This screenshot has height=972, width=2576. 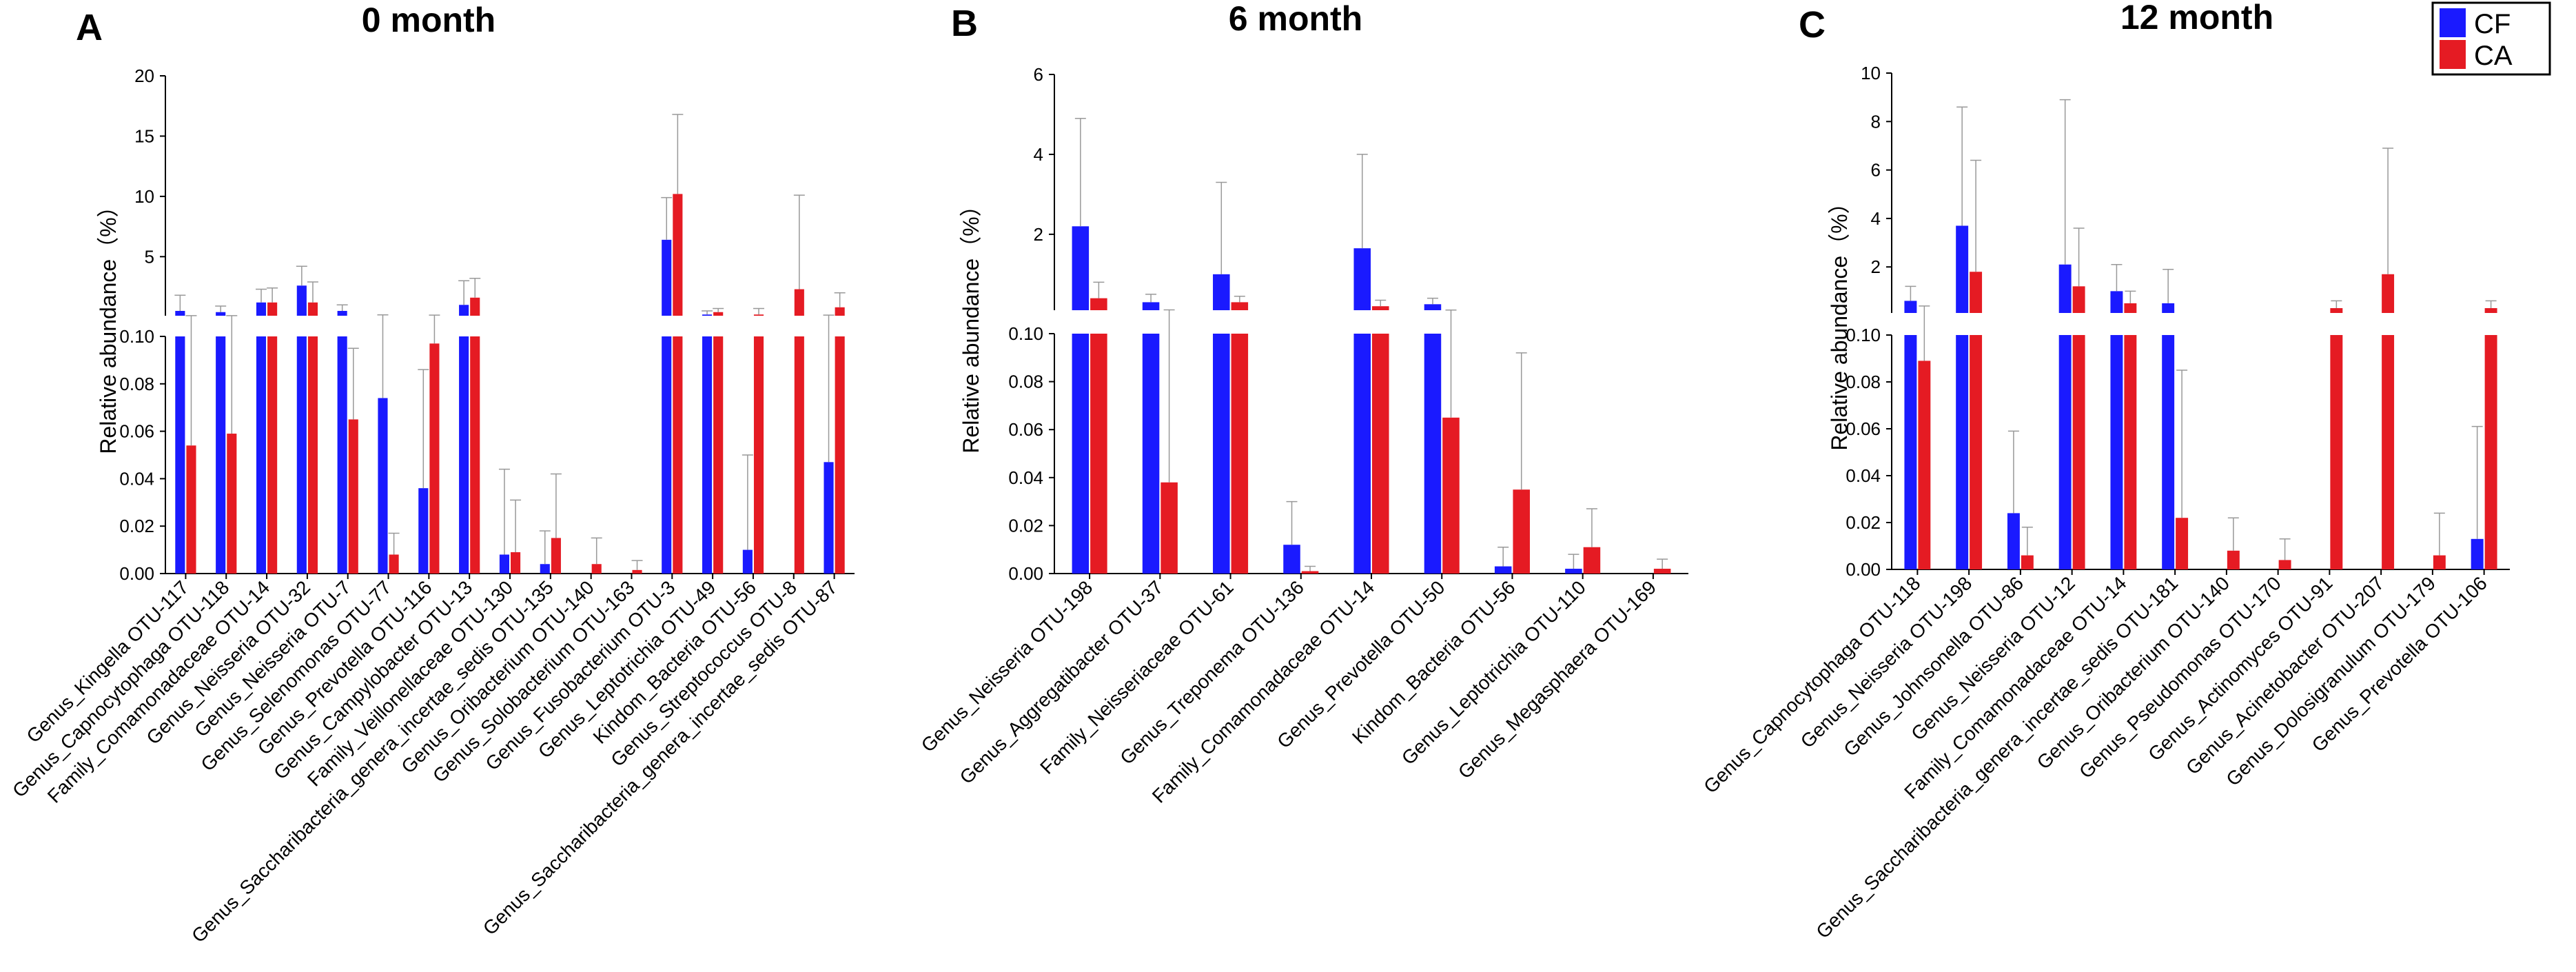 What do you see at coordinates (144, 75) in the screenshot?
I see `y-tick-label: 20` at bounding box center [144, 75].